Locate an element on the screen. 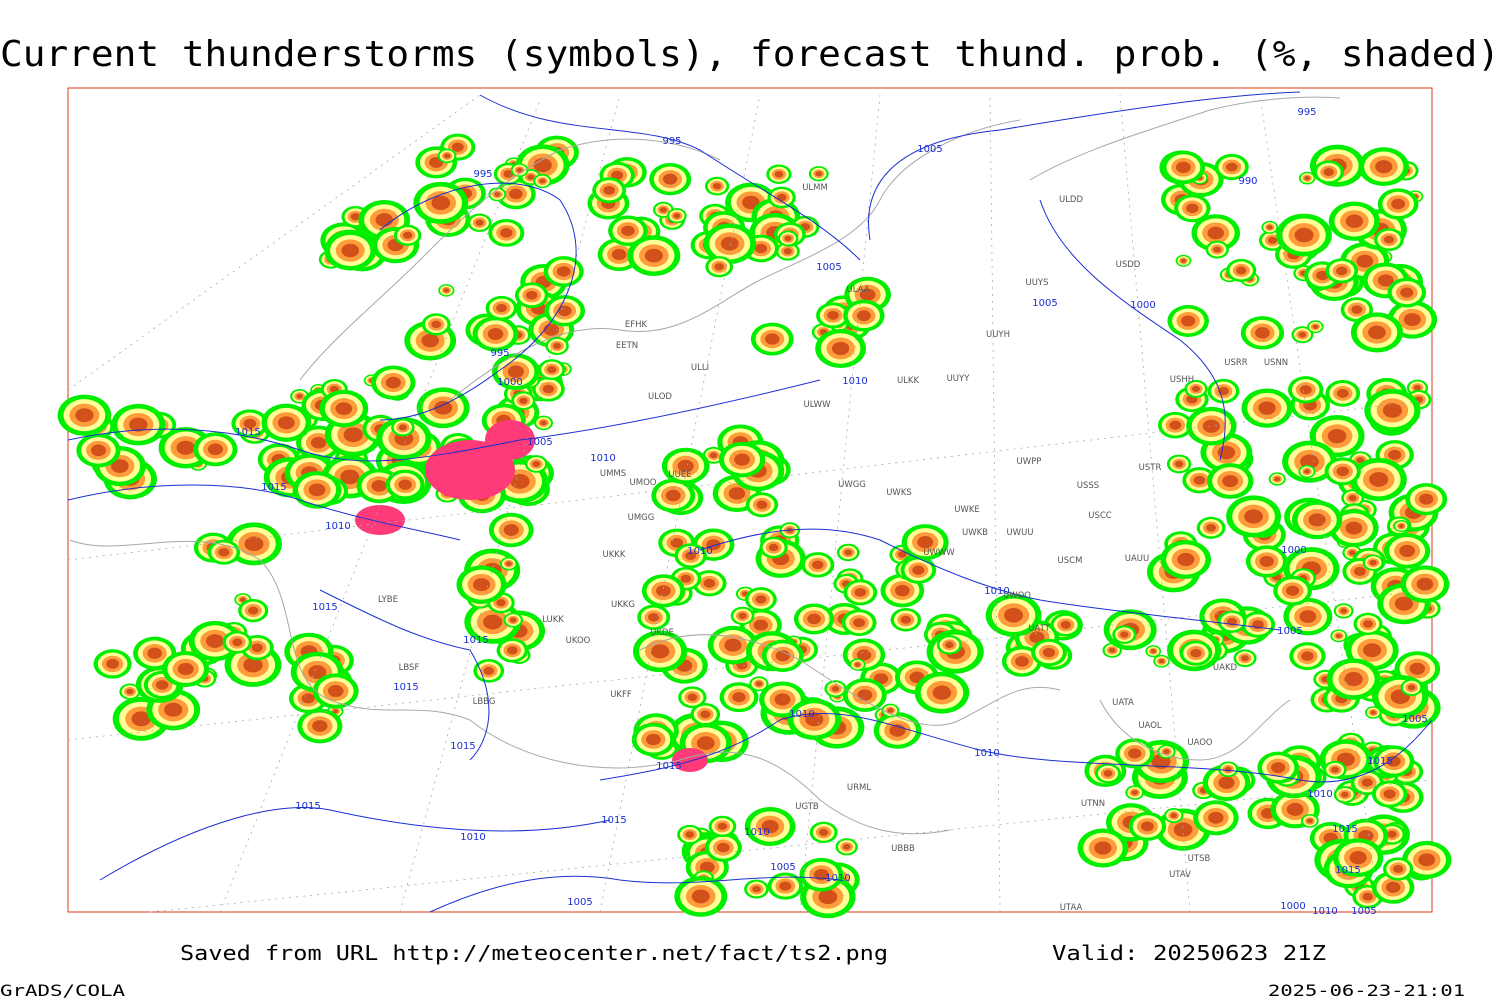 This screenshot has height=1000, width=1500. station-code: USDD is located at coordinates (1128, 265).